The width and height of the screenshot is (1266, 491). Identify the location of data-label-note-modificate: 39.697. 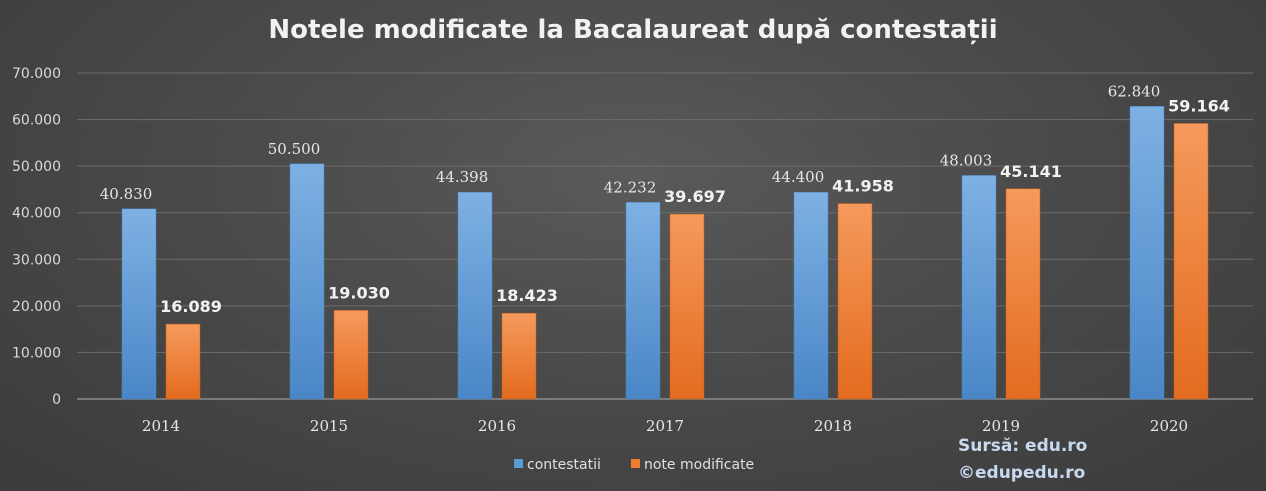
(695, 196).